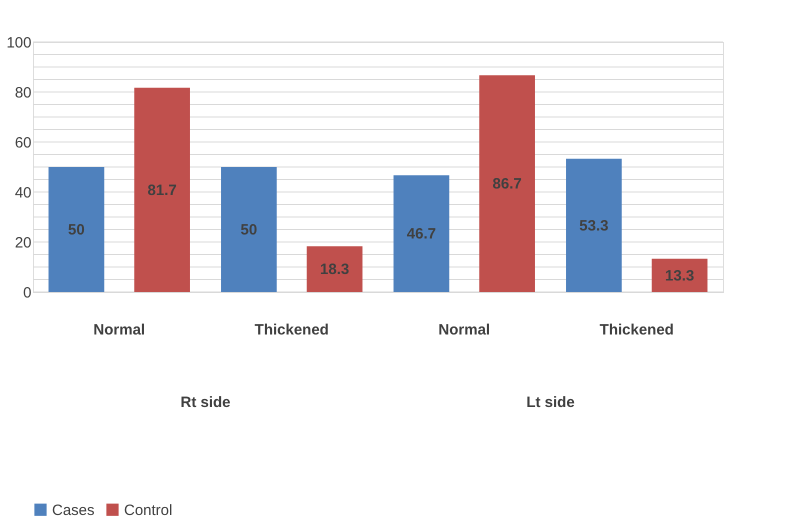 The width and height of the screenshot is (785, 517). What do you see at coordinates (23, 143) in the screenshot?
I see `y-tick-label: 60` at bounding box center [23, 143].